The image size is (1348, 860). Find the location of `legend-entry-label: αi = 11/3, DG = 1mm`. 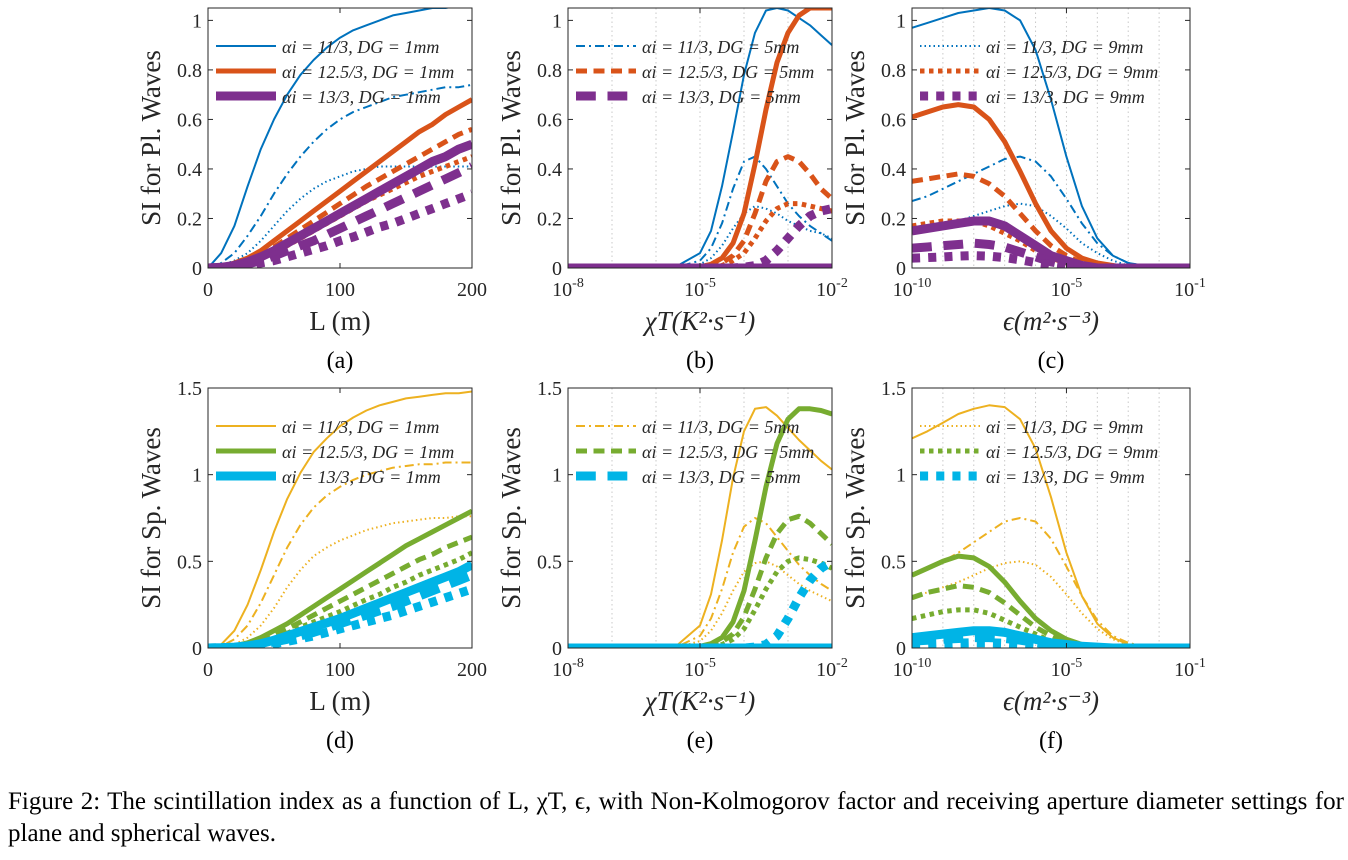

legend-entry-label: αi = 11/3, DG = 1mm is located at coordinates (360, 427).